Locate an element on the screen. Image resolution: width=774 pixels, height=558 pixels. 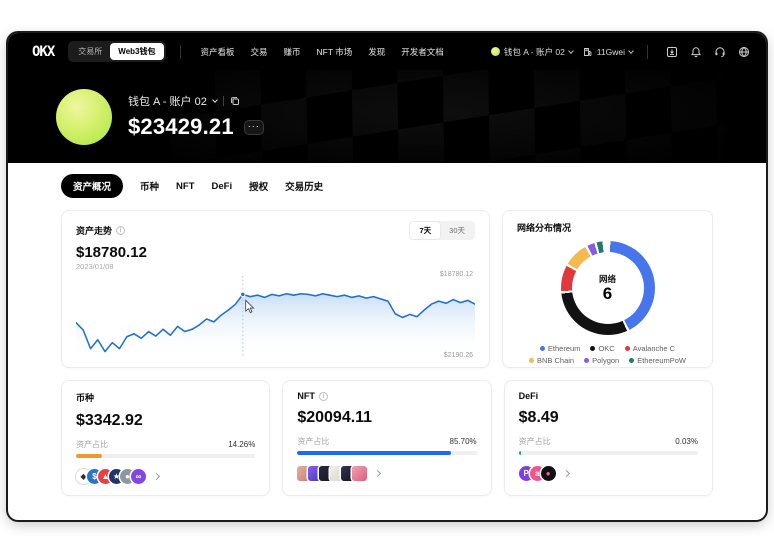
nft-thumbnail-row is located at coordinates (332, 473).